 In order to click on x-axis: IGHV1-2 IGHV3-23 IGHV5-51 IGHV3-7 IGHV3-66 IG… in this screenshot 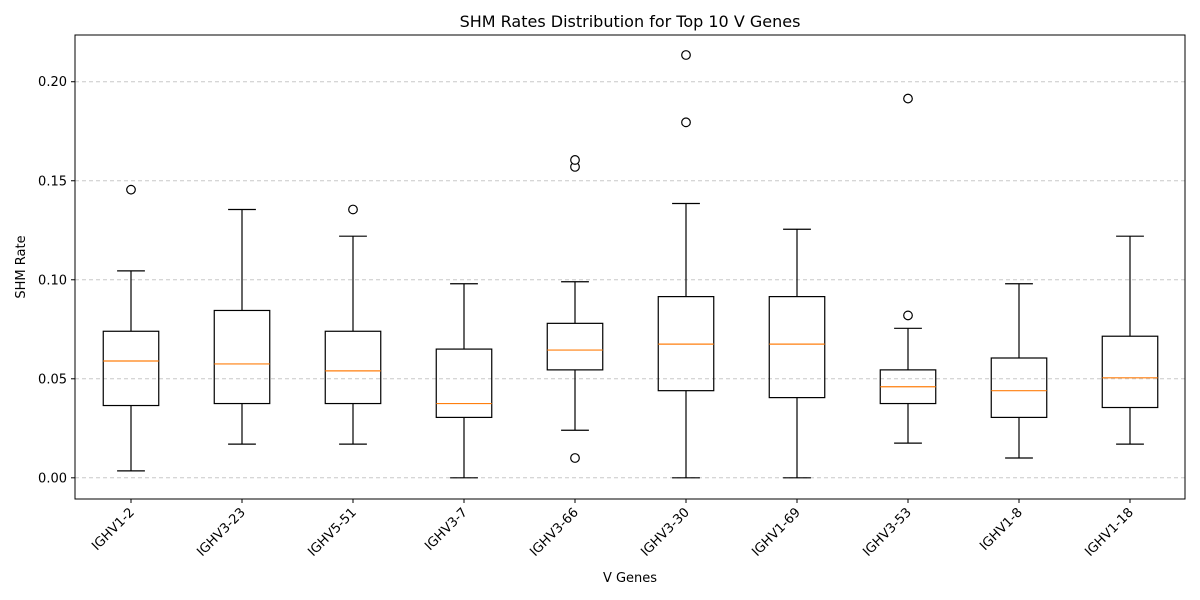, I will do `click(613, 529)`.